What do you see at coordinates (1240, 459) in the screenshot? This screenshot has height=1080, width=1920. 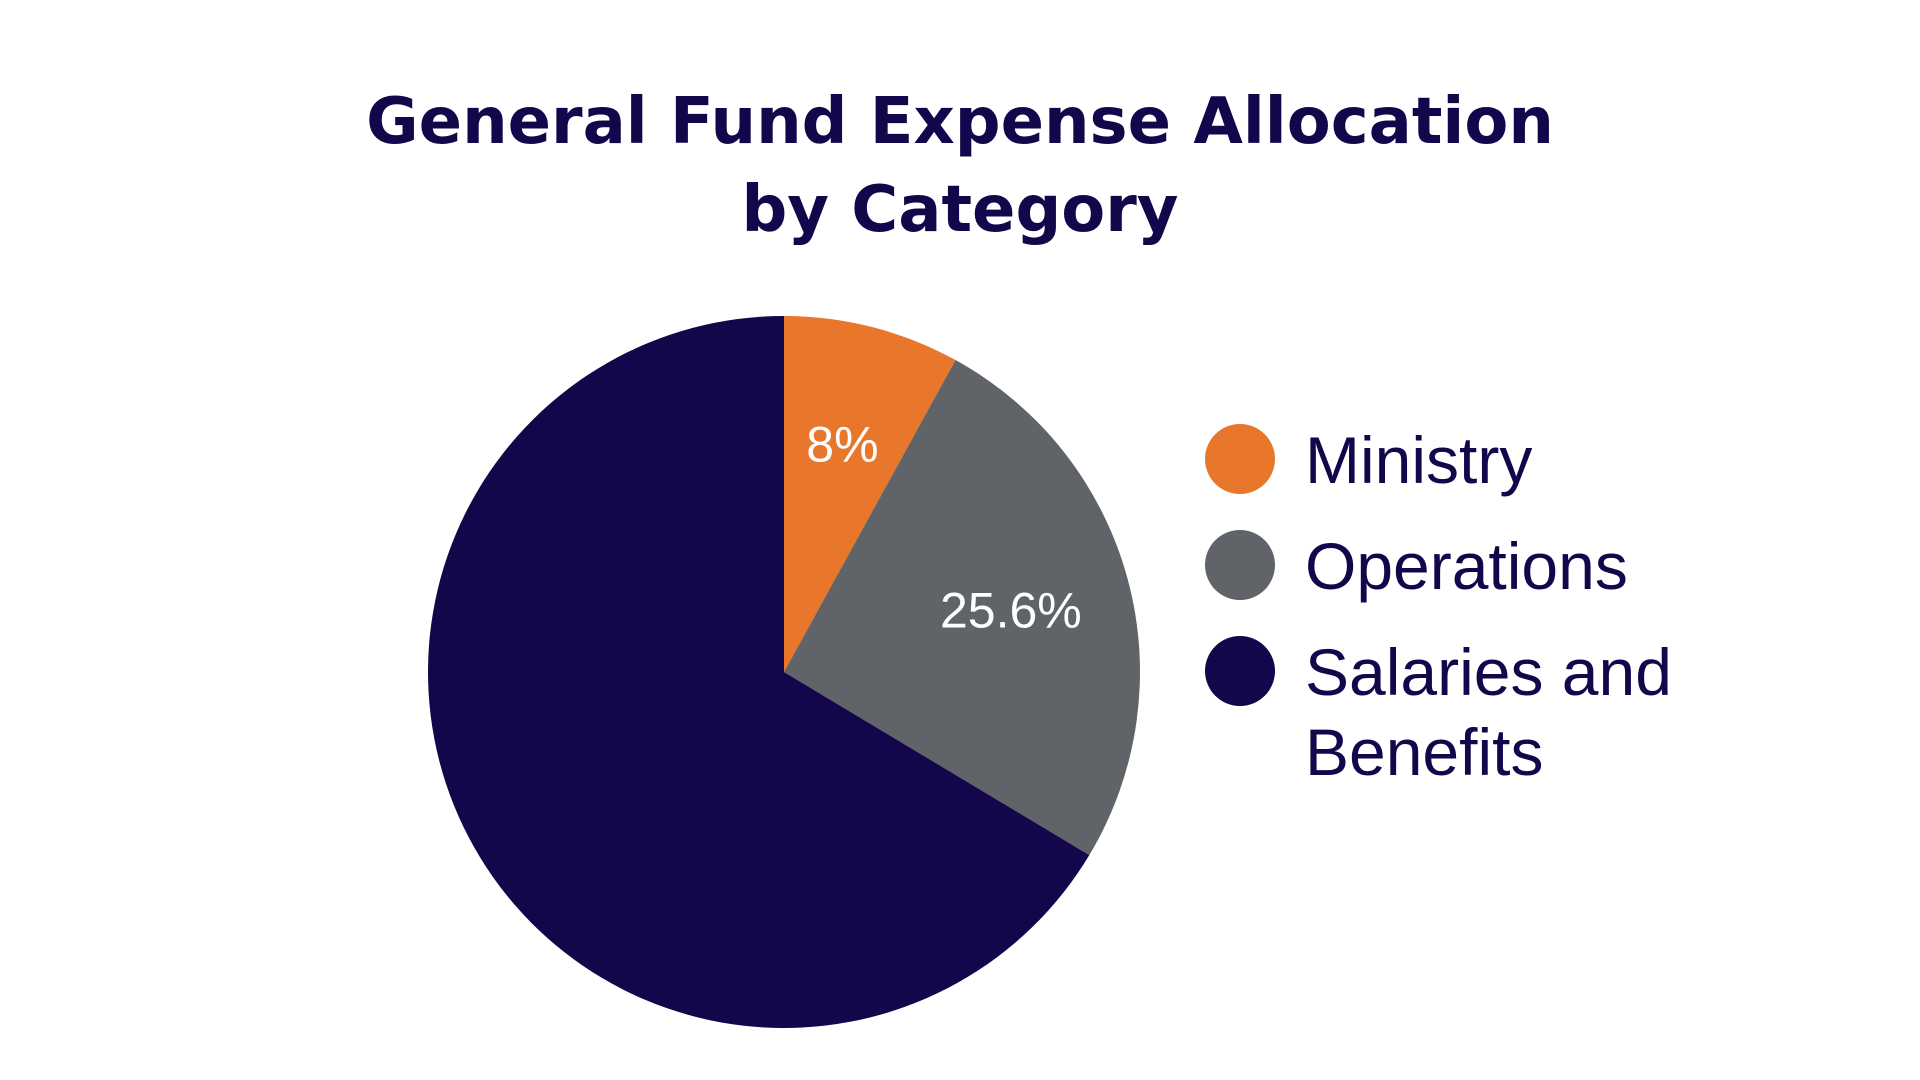 I see `legend-swatch-ministry` at bounding box center [1240, 459].